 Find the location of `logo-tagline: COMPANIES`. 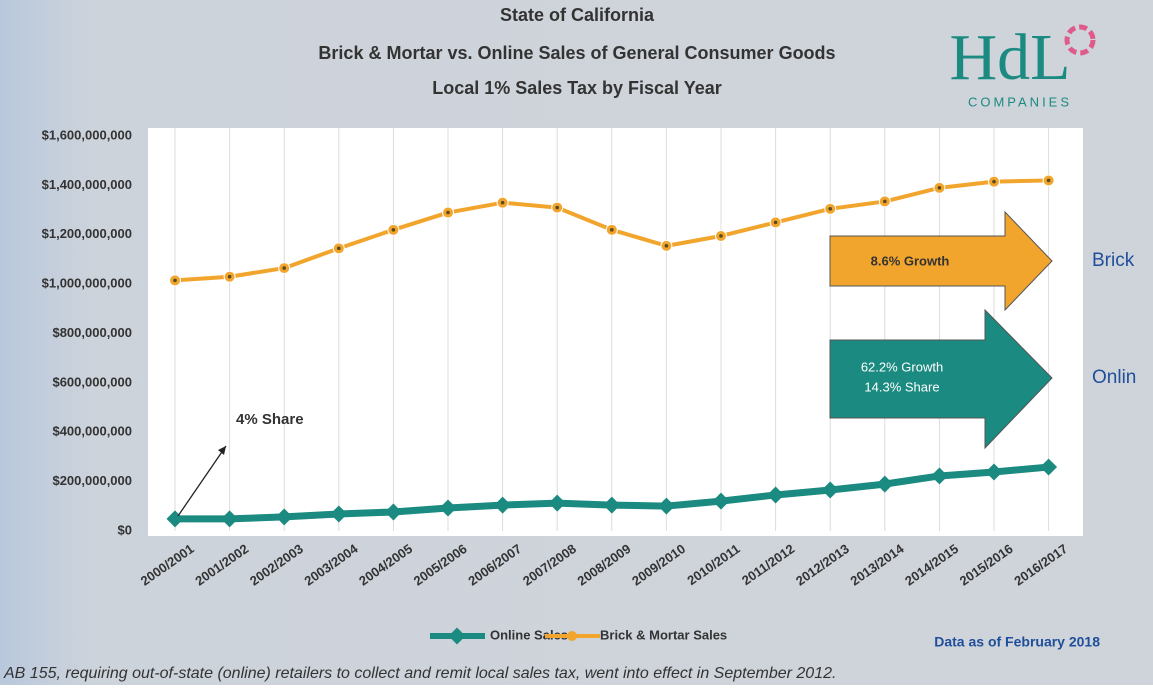

logo-tagline: COMPANIES is located at coordinates (1020, 101).